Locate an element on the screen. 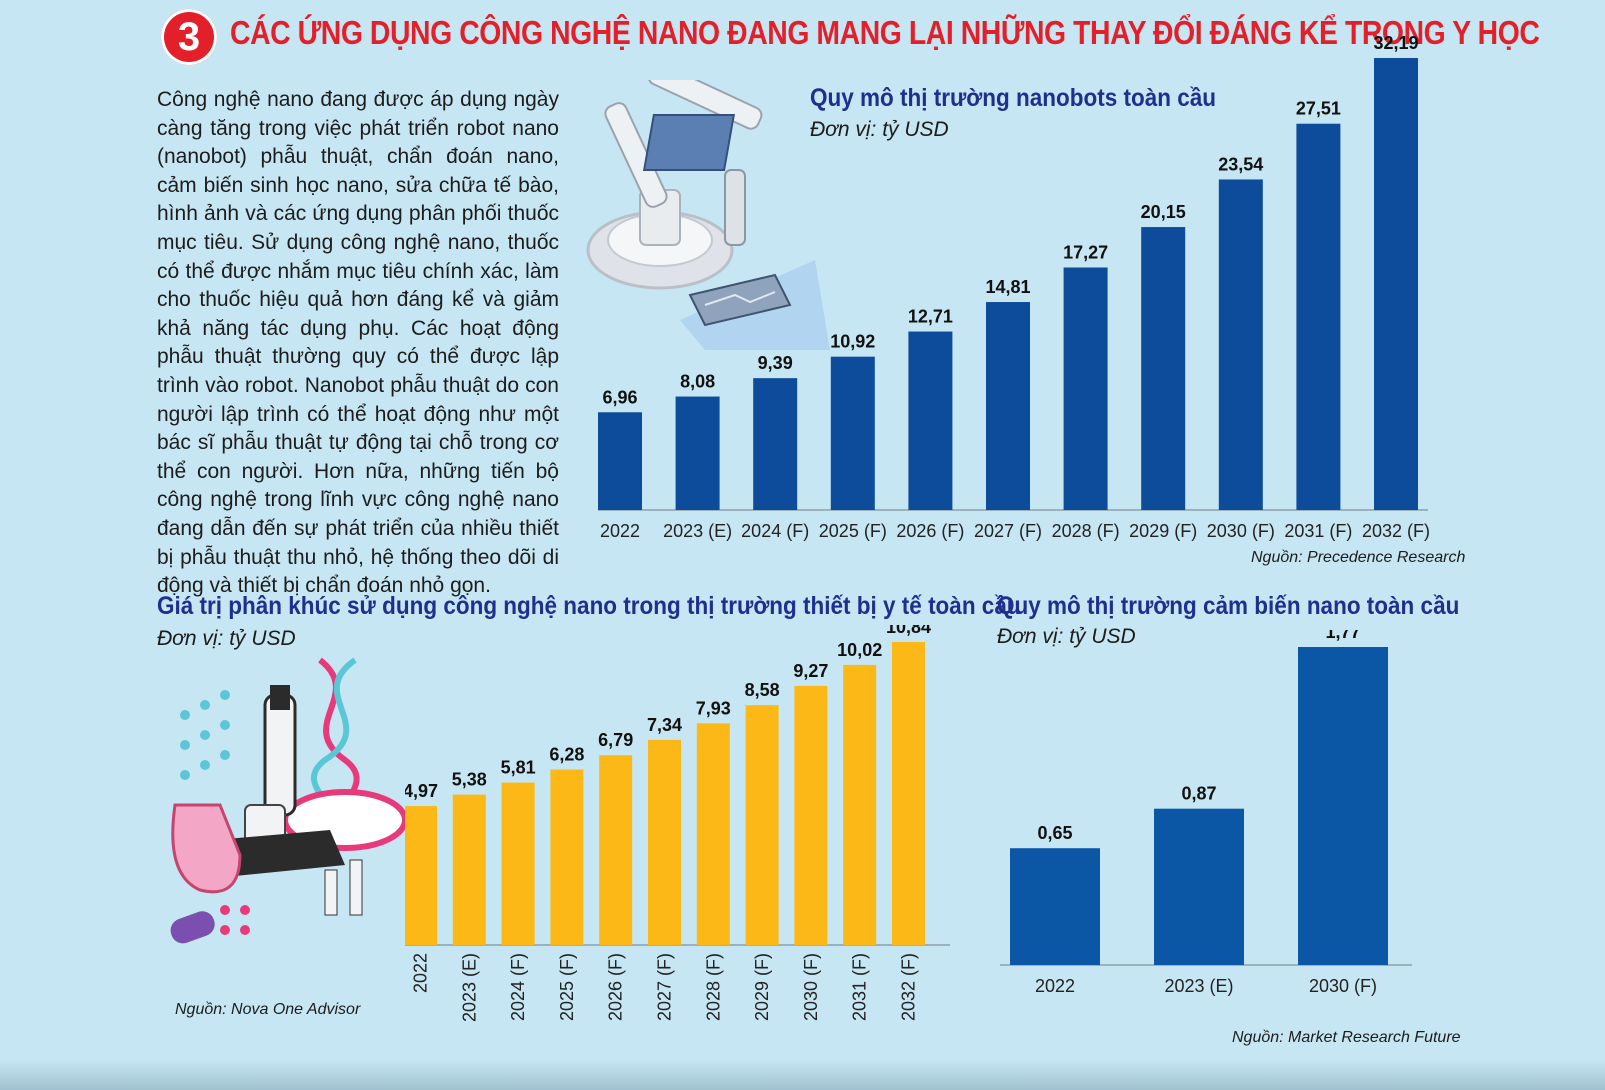  medical-devices-chart-source: Nguồn: Nova One Advisor is located at coordinates (268, 1009).